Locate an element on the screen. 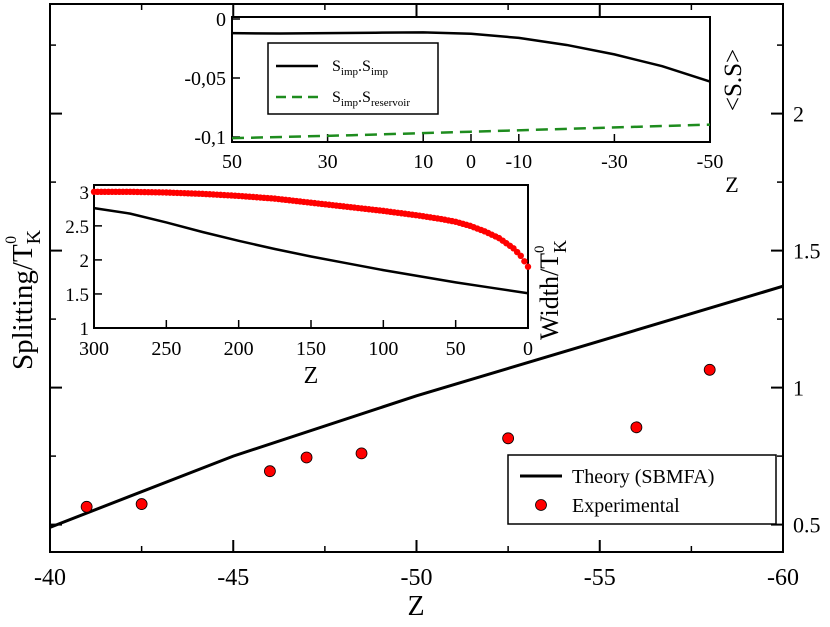 The image size is (830, 627). main-x-tick-label: -40 is located at coordinates (50, 578).